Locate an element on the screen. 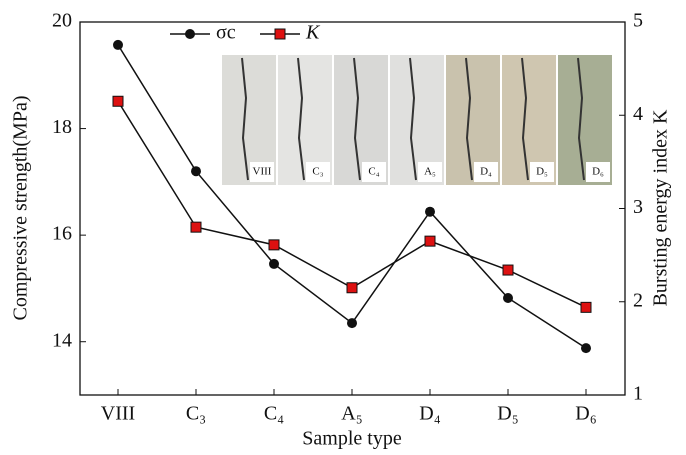  photo-label: A₅ is located at coordinates (430, 172).